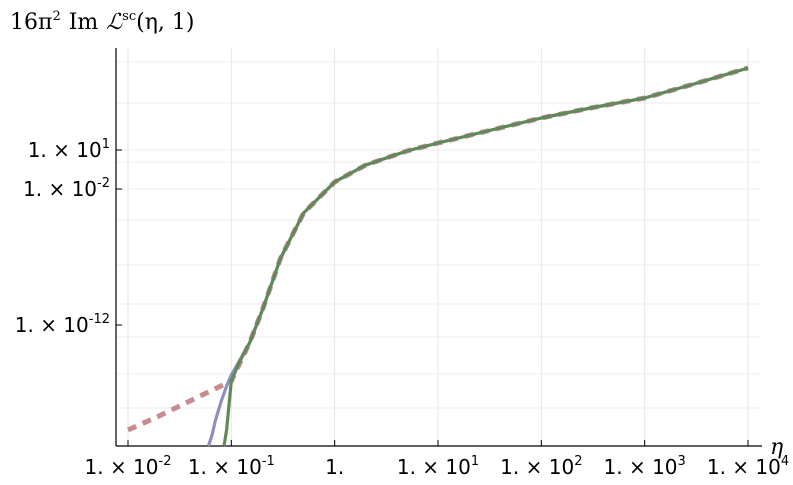 Image resolution: width=793 pixels, height=485 pixels. Describe the element at coordinates (231, 466) in the screenshot. I see `x-tick-label: 1. × 10-1` at that location.